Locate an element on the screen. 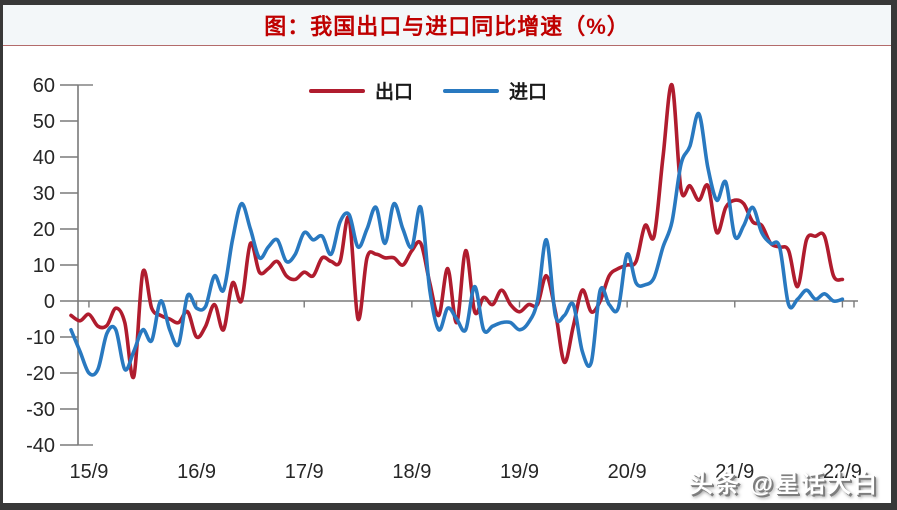 This screenshot has width=897, height=510. x-axis-label: 17/9 is located at coordinates (304, 472).